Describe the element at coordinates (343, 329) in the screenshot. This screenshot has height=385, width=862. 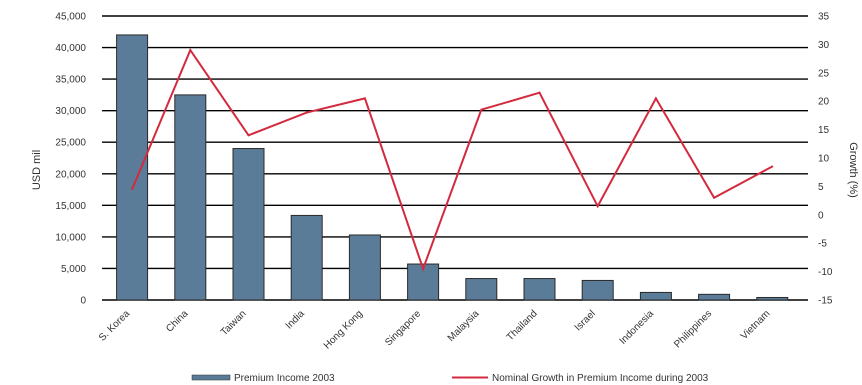
I see `category-label: Hong Kong` at that location.